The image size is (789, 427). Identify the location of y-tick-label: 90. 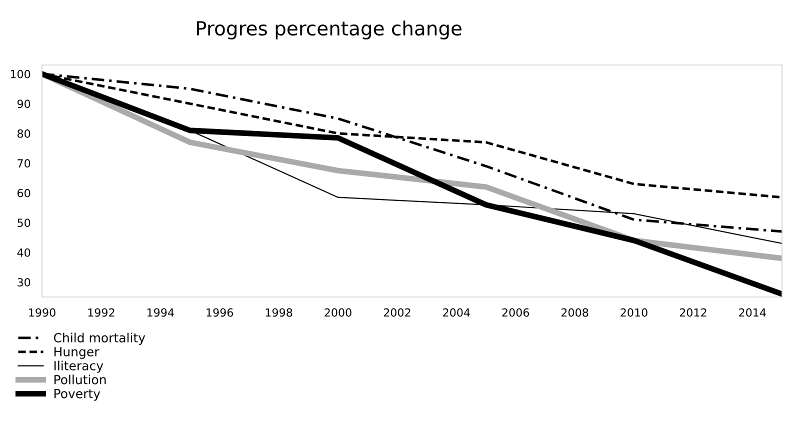
(23, 104).